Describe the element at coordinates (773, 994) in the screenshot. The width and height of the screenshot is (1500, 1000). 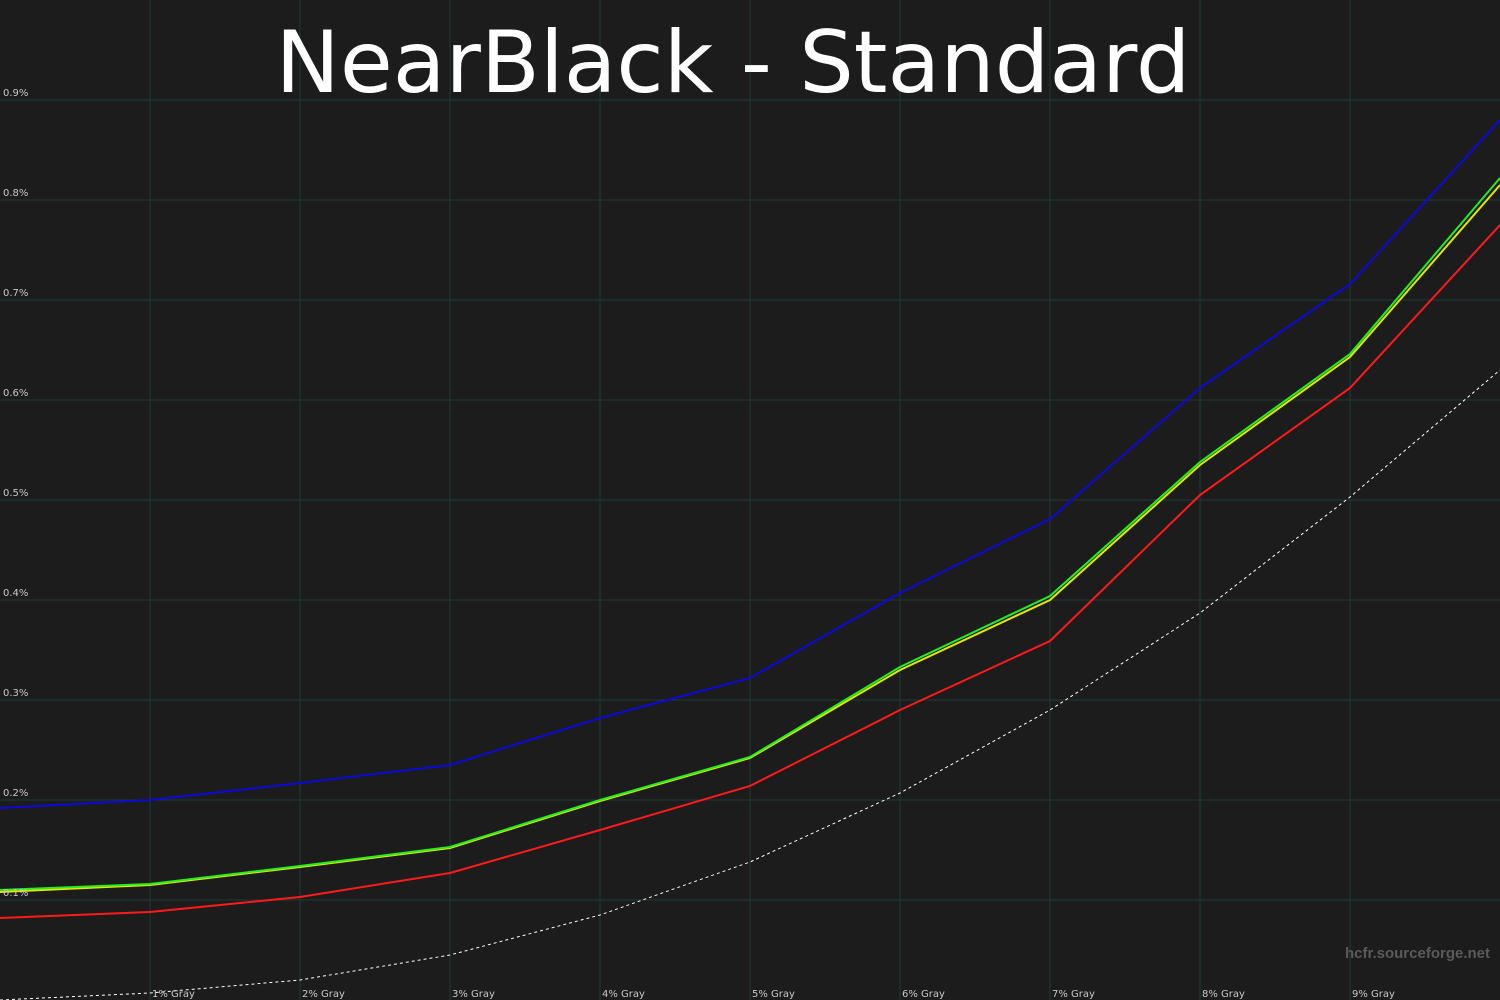
I see `x-tick-label: 5% Gray` at that location.